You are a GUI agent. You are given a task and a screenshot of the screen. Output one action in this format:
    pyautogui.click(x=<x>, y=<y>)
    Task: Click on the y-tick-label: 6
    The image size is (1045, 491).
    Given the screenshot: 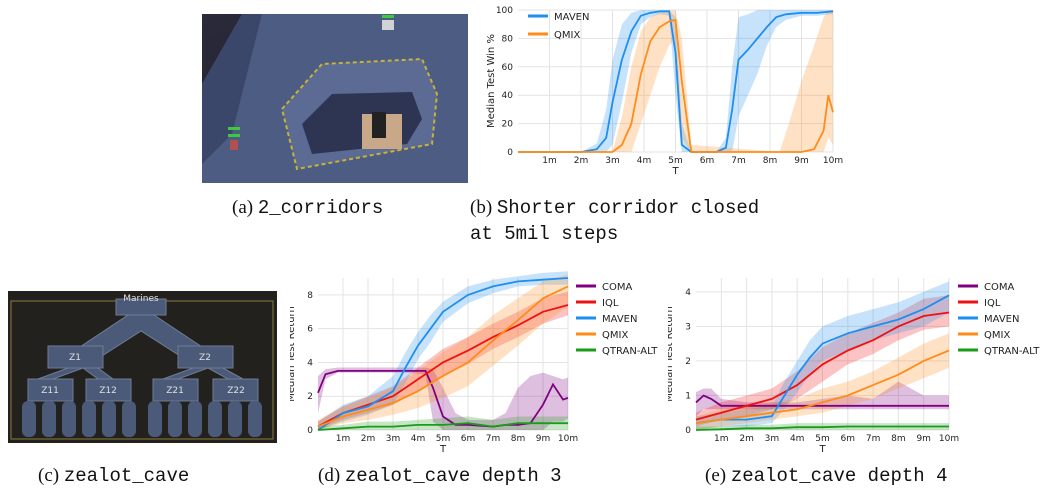 What is the action you would take?
    pyautogui.click(x=310, y=330)
    